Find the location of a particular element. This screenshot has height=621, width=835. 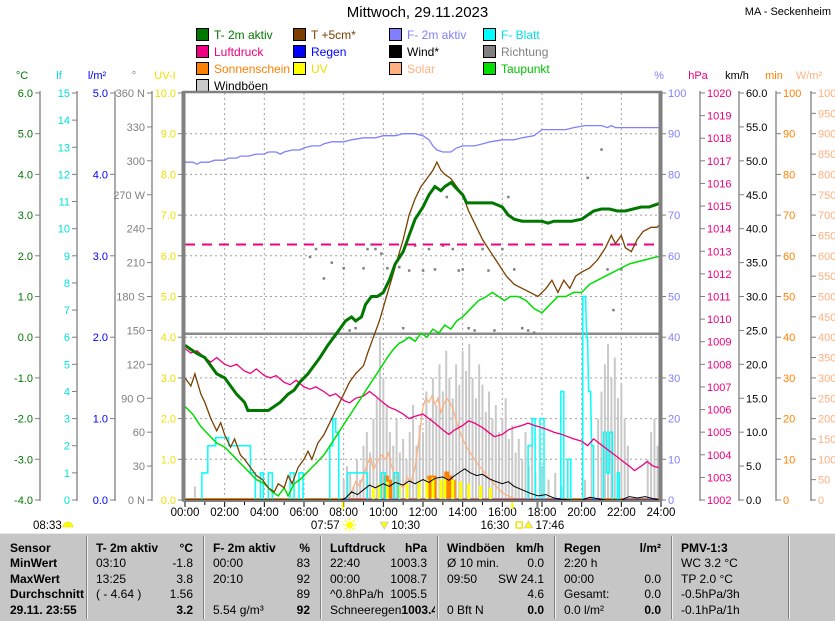

axis-label: 10.0 is located at coordinates (165, 94).